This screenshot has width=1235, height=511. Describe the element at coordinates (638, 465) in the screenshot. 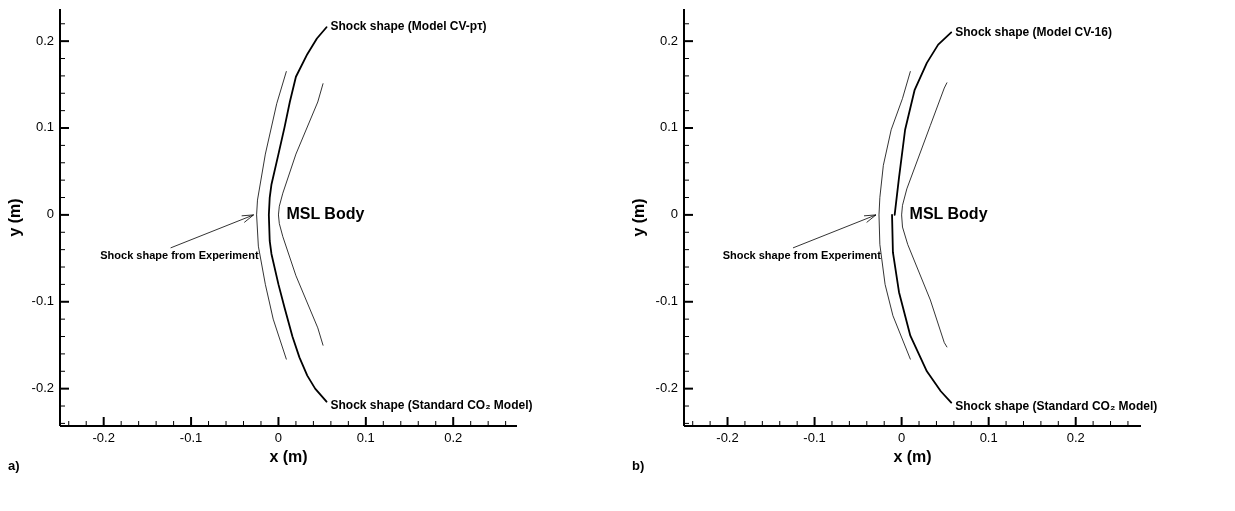

I see `text: b)` at that location.